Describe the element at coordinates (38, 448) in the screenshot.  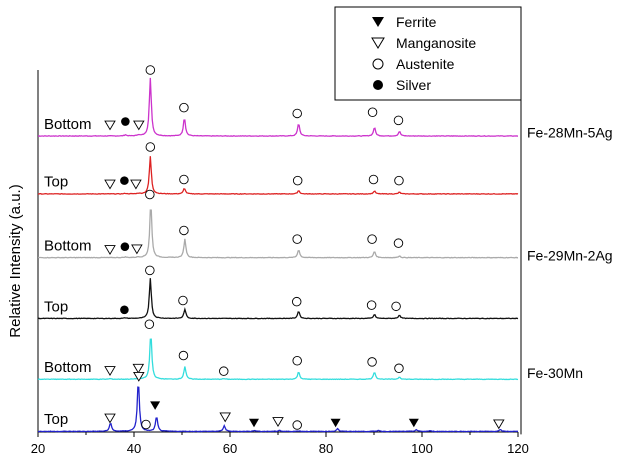
I see `x-tick-label: 20` at that location.